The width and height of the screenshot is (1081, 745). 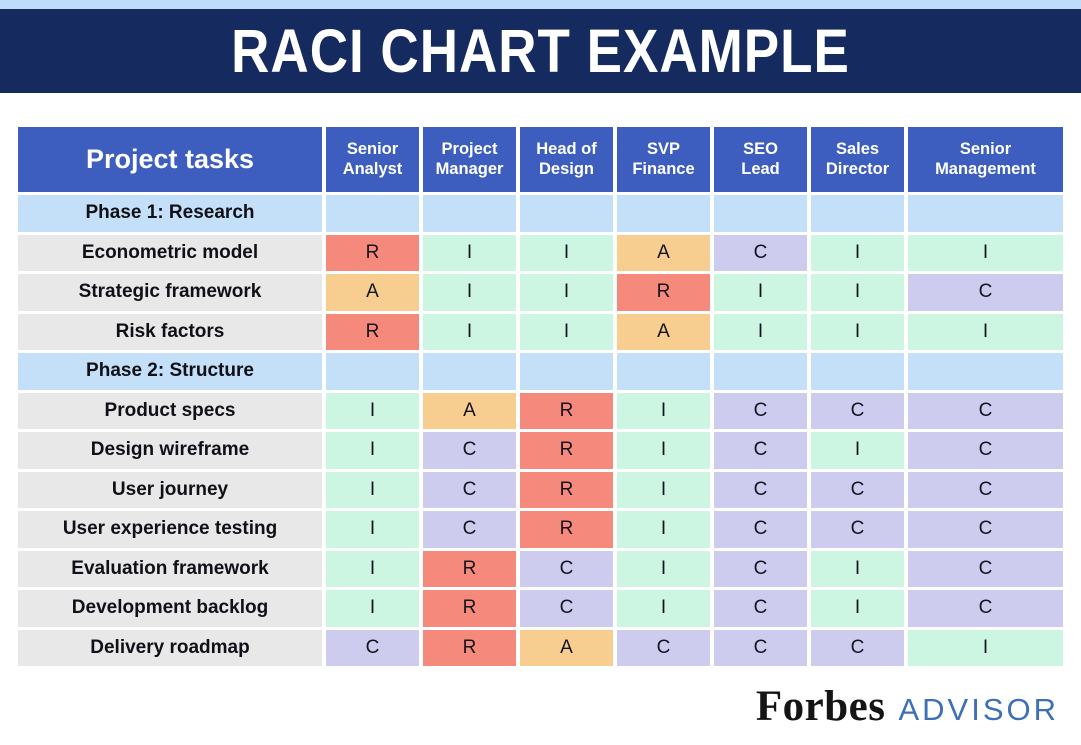 What do you see at coordinates (372, 159) in the screenshot?
I see `column-header-senior-analyst: Senior Analyst` at bounding box center [372, 159].